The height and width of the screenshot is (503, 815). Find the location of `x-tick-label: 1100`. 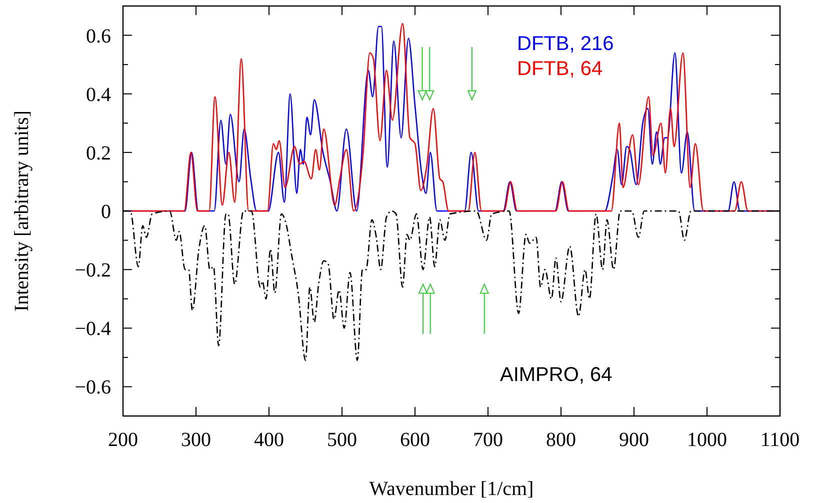

x-tick-label: 1100 is located at coordinates (780, 440).